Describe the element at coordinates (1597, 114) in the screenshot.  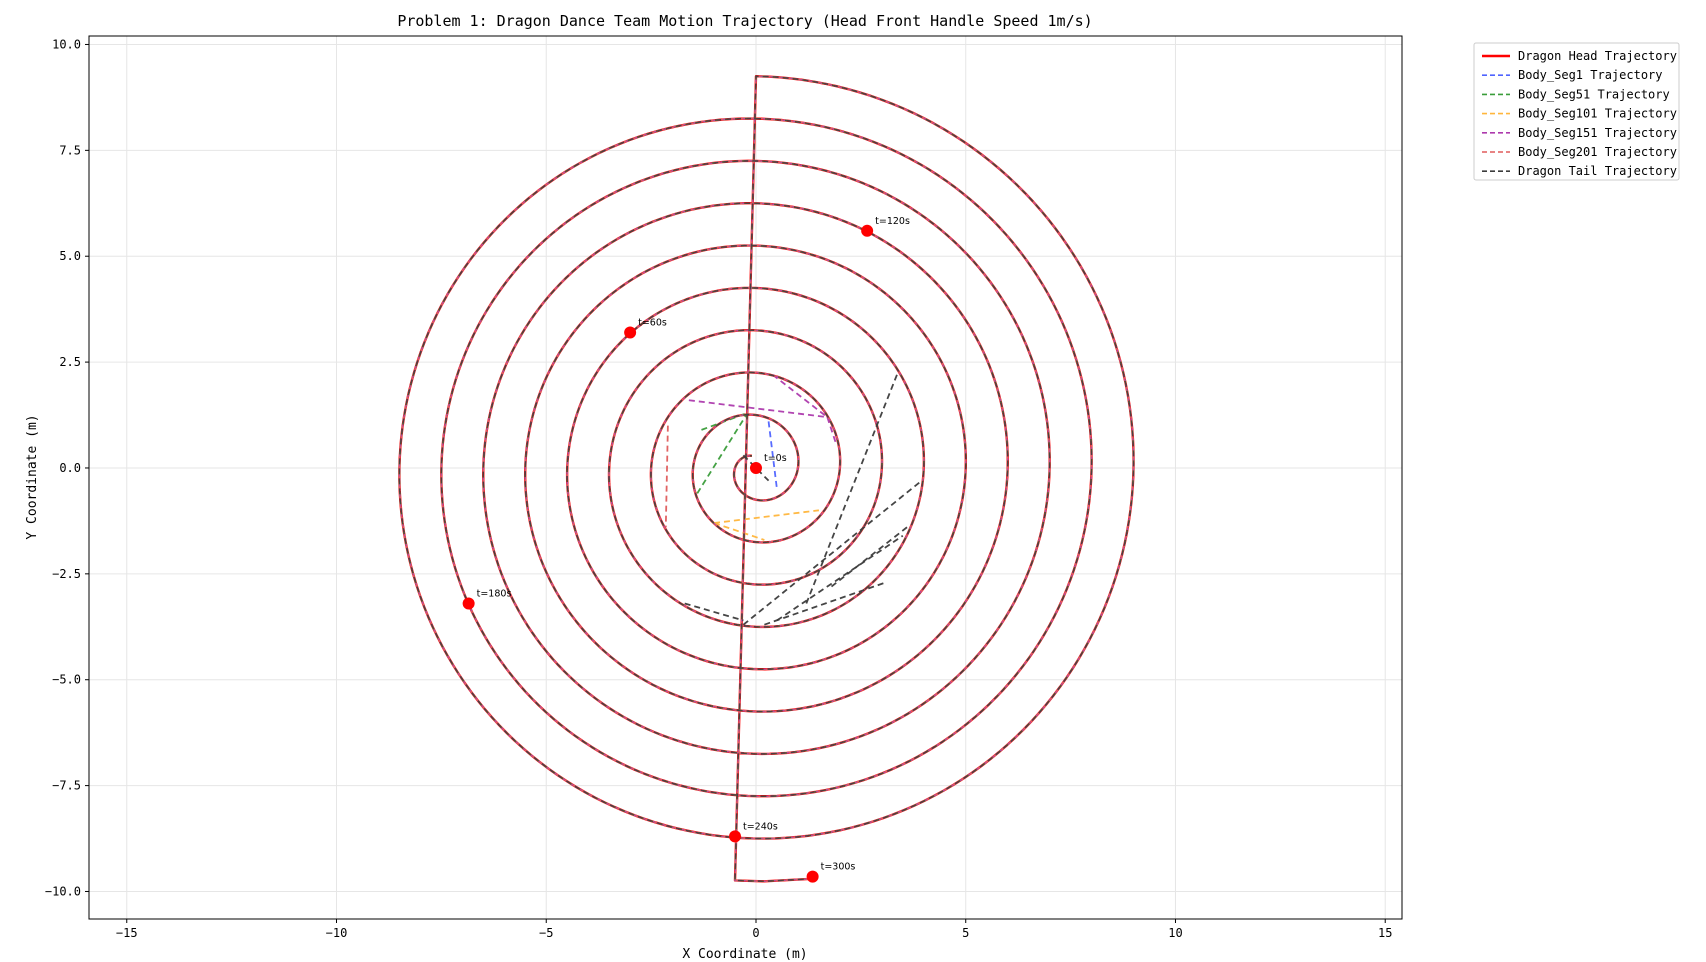
I see `legend-label: Body_Seg101 Trajectory` at that location.